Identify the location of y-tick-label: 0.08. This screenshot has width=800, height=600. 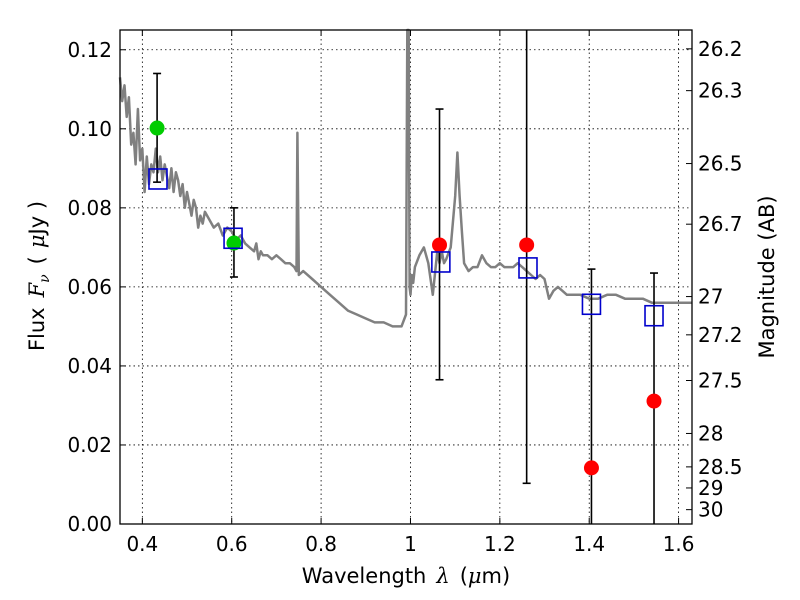
(89, 208).